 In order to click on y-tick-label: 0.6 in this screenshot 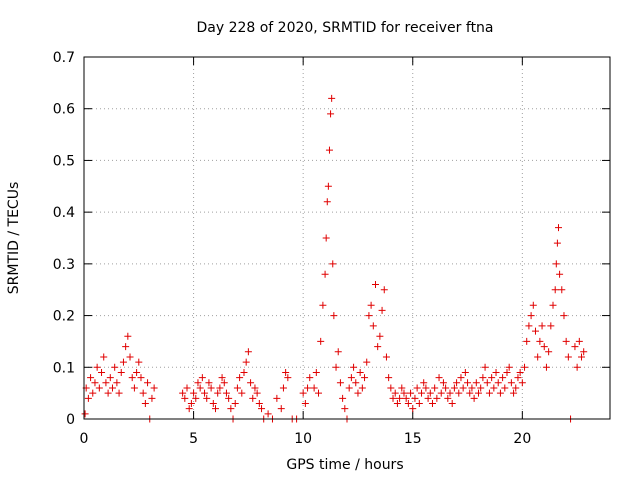, I will do `click(64, 110)`.